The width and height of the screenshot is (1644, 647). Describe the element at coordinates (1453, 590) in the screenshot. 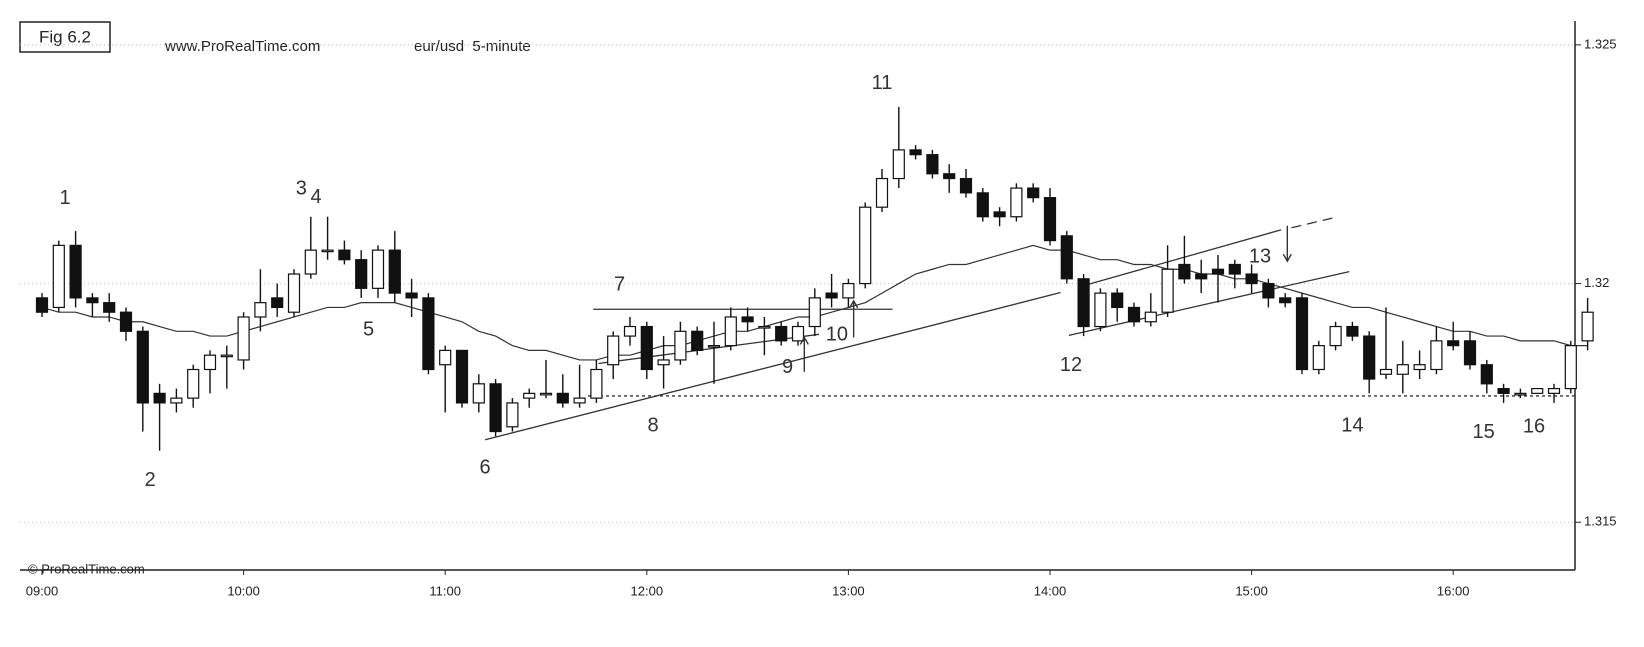

I see `x-tick-label: 16:00` at that location.